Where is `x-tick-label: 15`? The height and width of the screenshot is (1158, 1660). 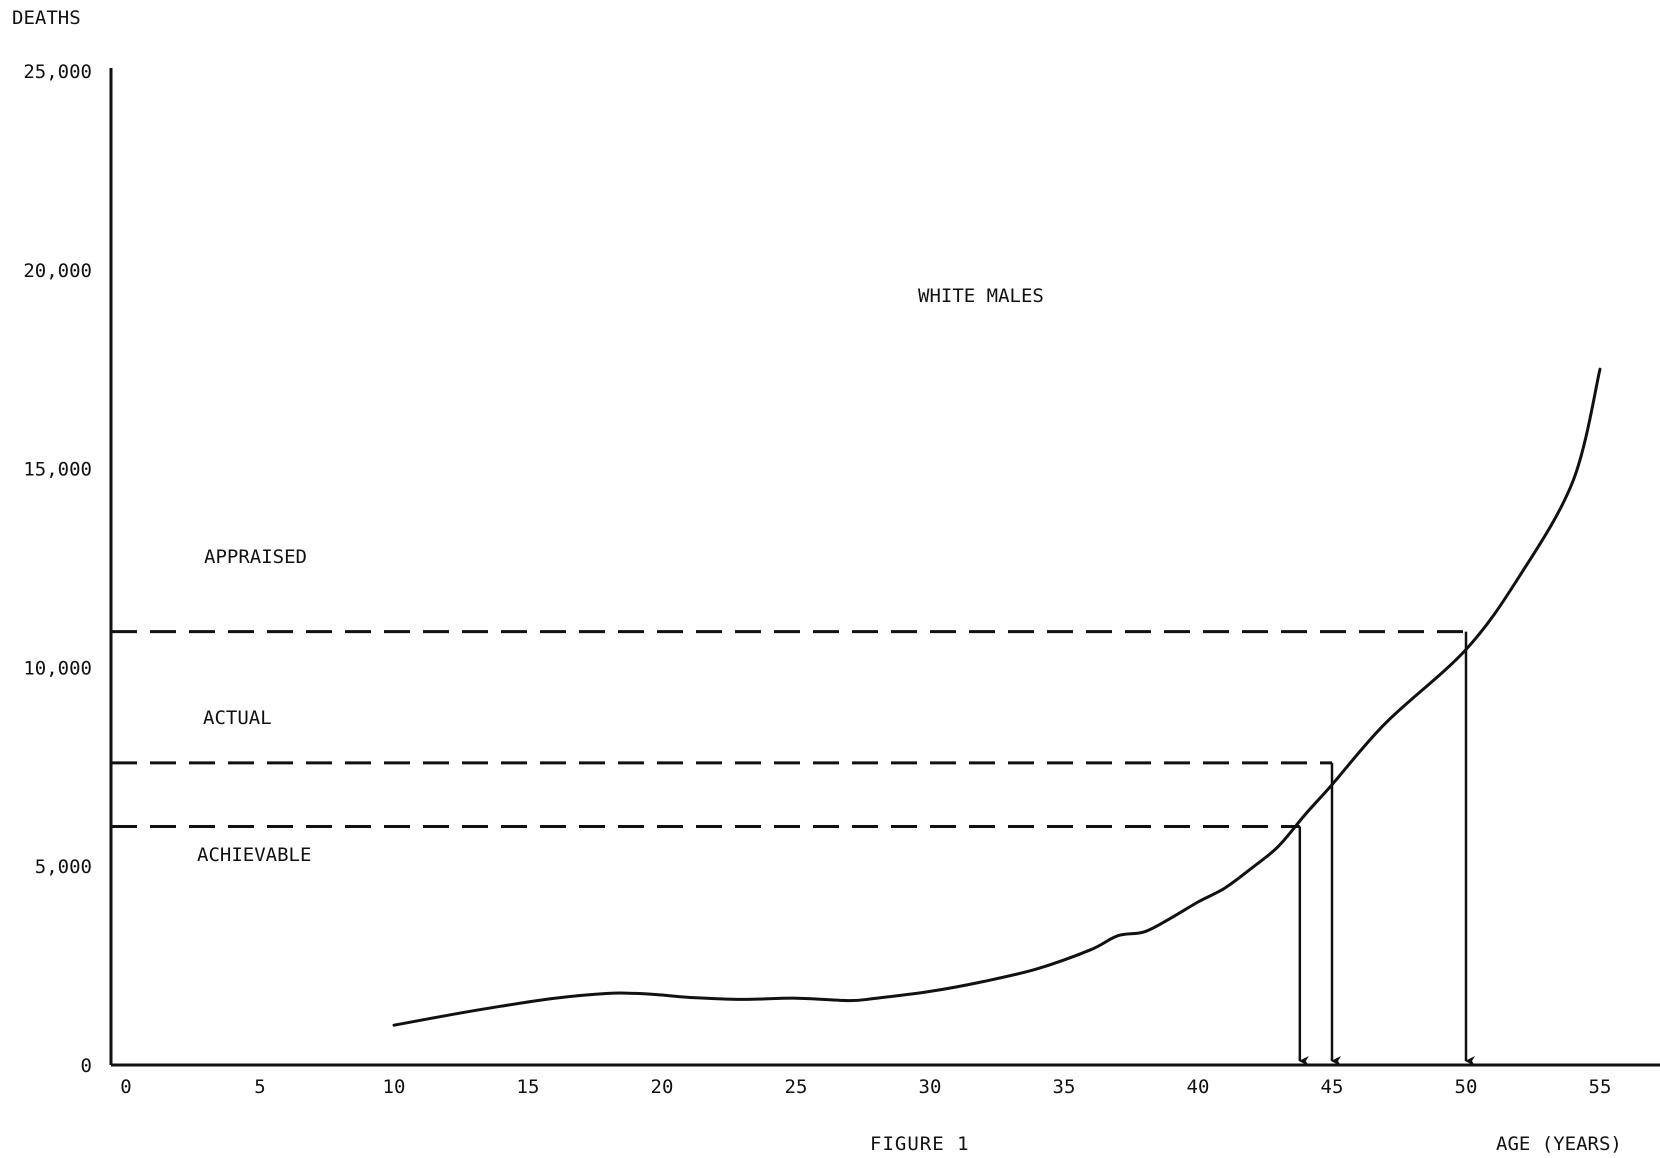
x-tick-label: 15 is located at coordinates (528, 1087).